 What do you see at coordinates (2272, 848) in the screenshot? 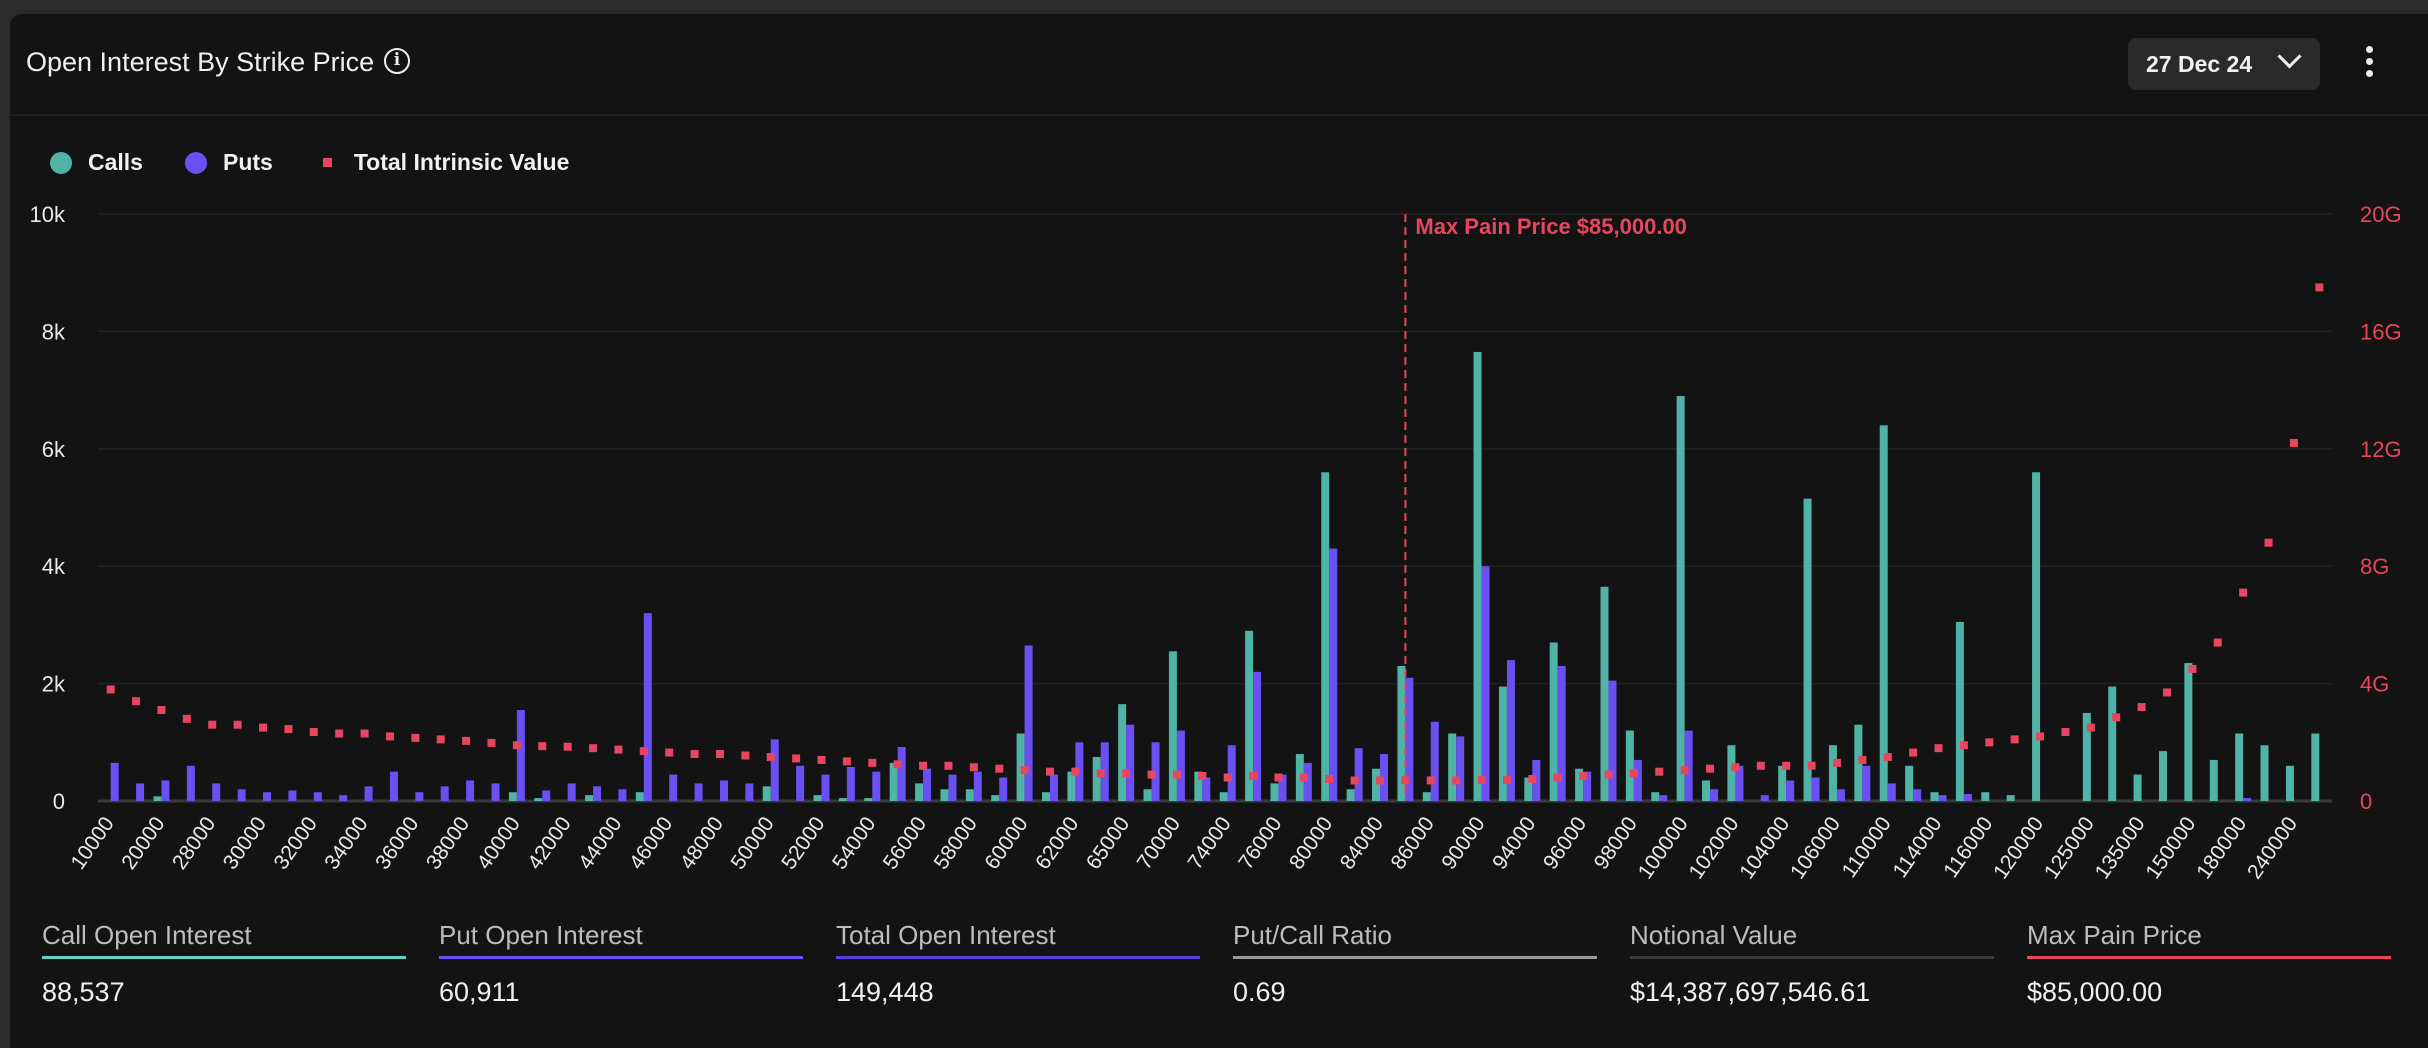
I see `x-tick-label: 240000` at bounding box center [2272, 848].